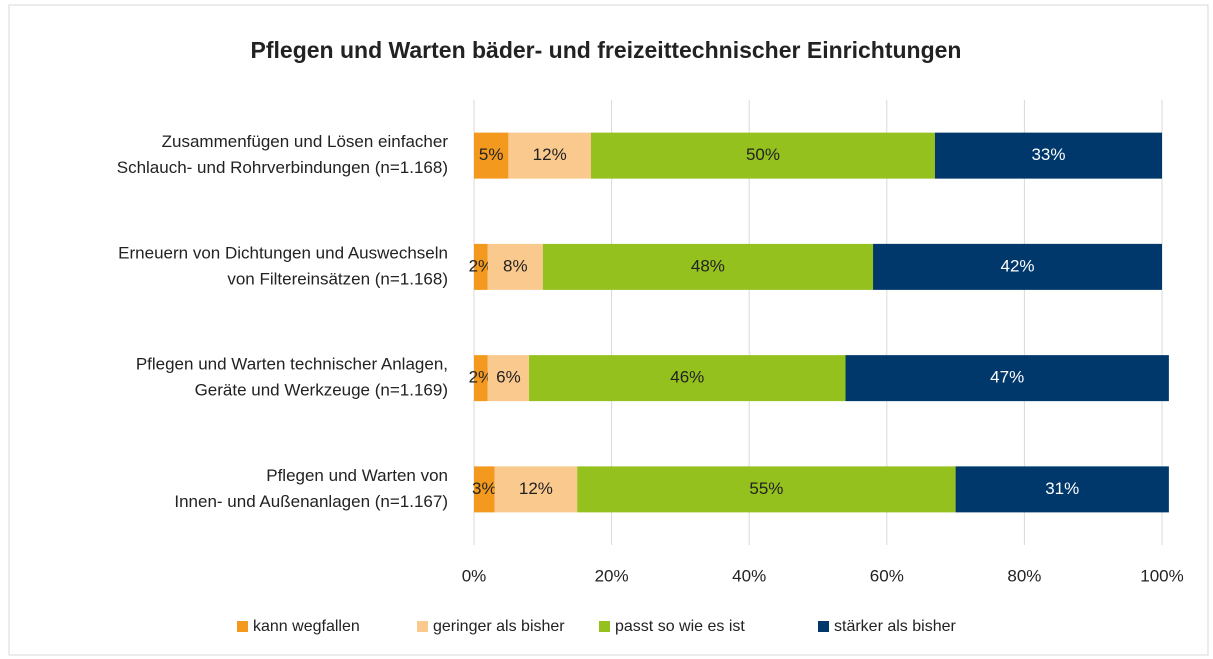 Image resolution: width=1213 pixels, height=659 pixels. Describe the element at coordinates (499, 626) in the screenshot. I see `legend-label: geringer als bisher` at that location.